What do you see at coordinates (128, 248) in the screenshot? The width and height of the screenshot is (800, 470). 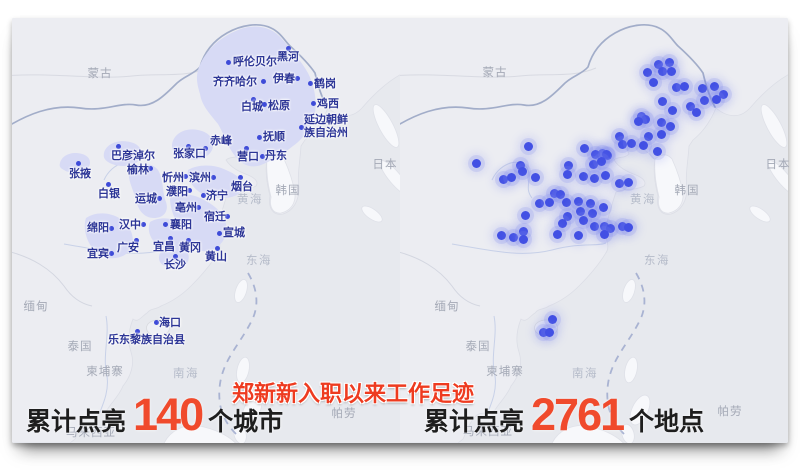 I see `city-label: 广安` at bounding box center [128, 248].